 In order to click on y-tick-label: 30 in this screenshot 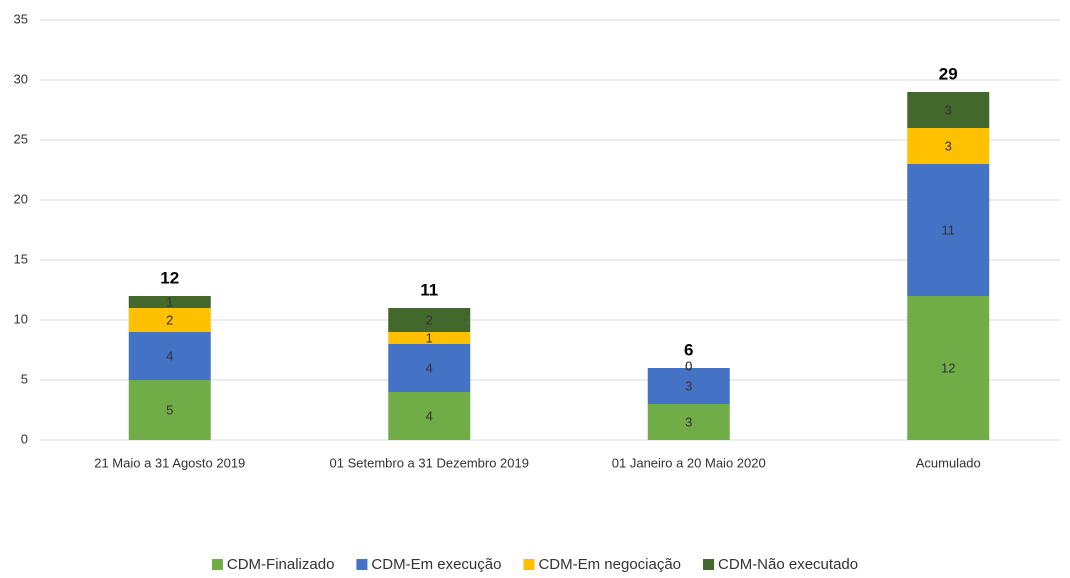, I will do `click(21, 78)`.